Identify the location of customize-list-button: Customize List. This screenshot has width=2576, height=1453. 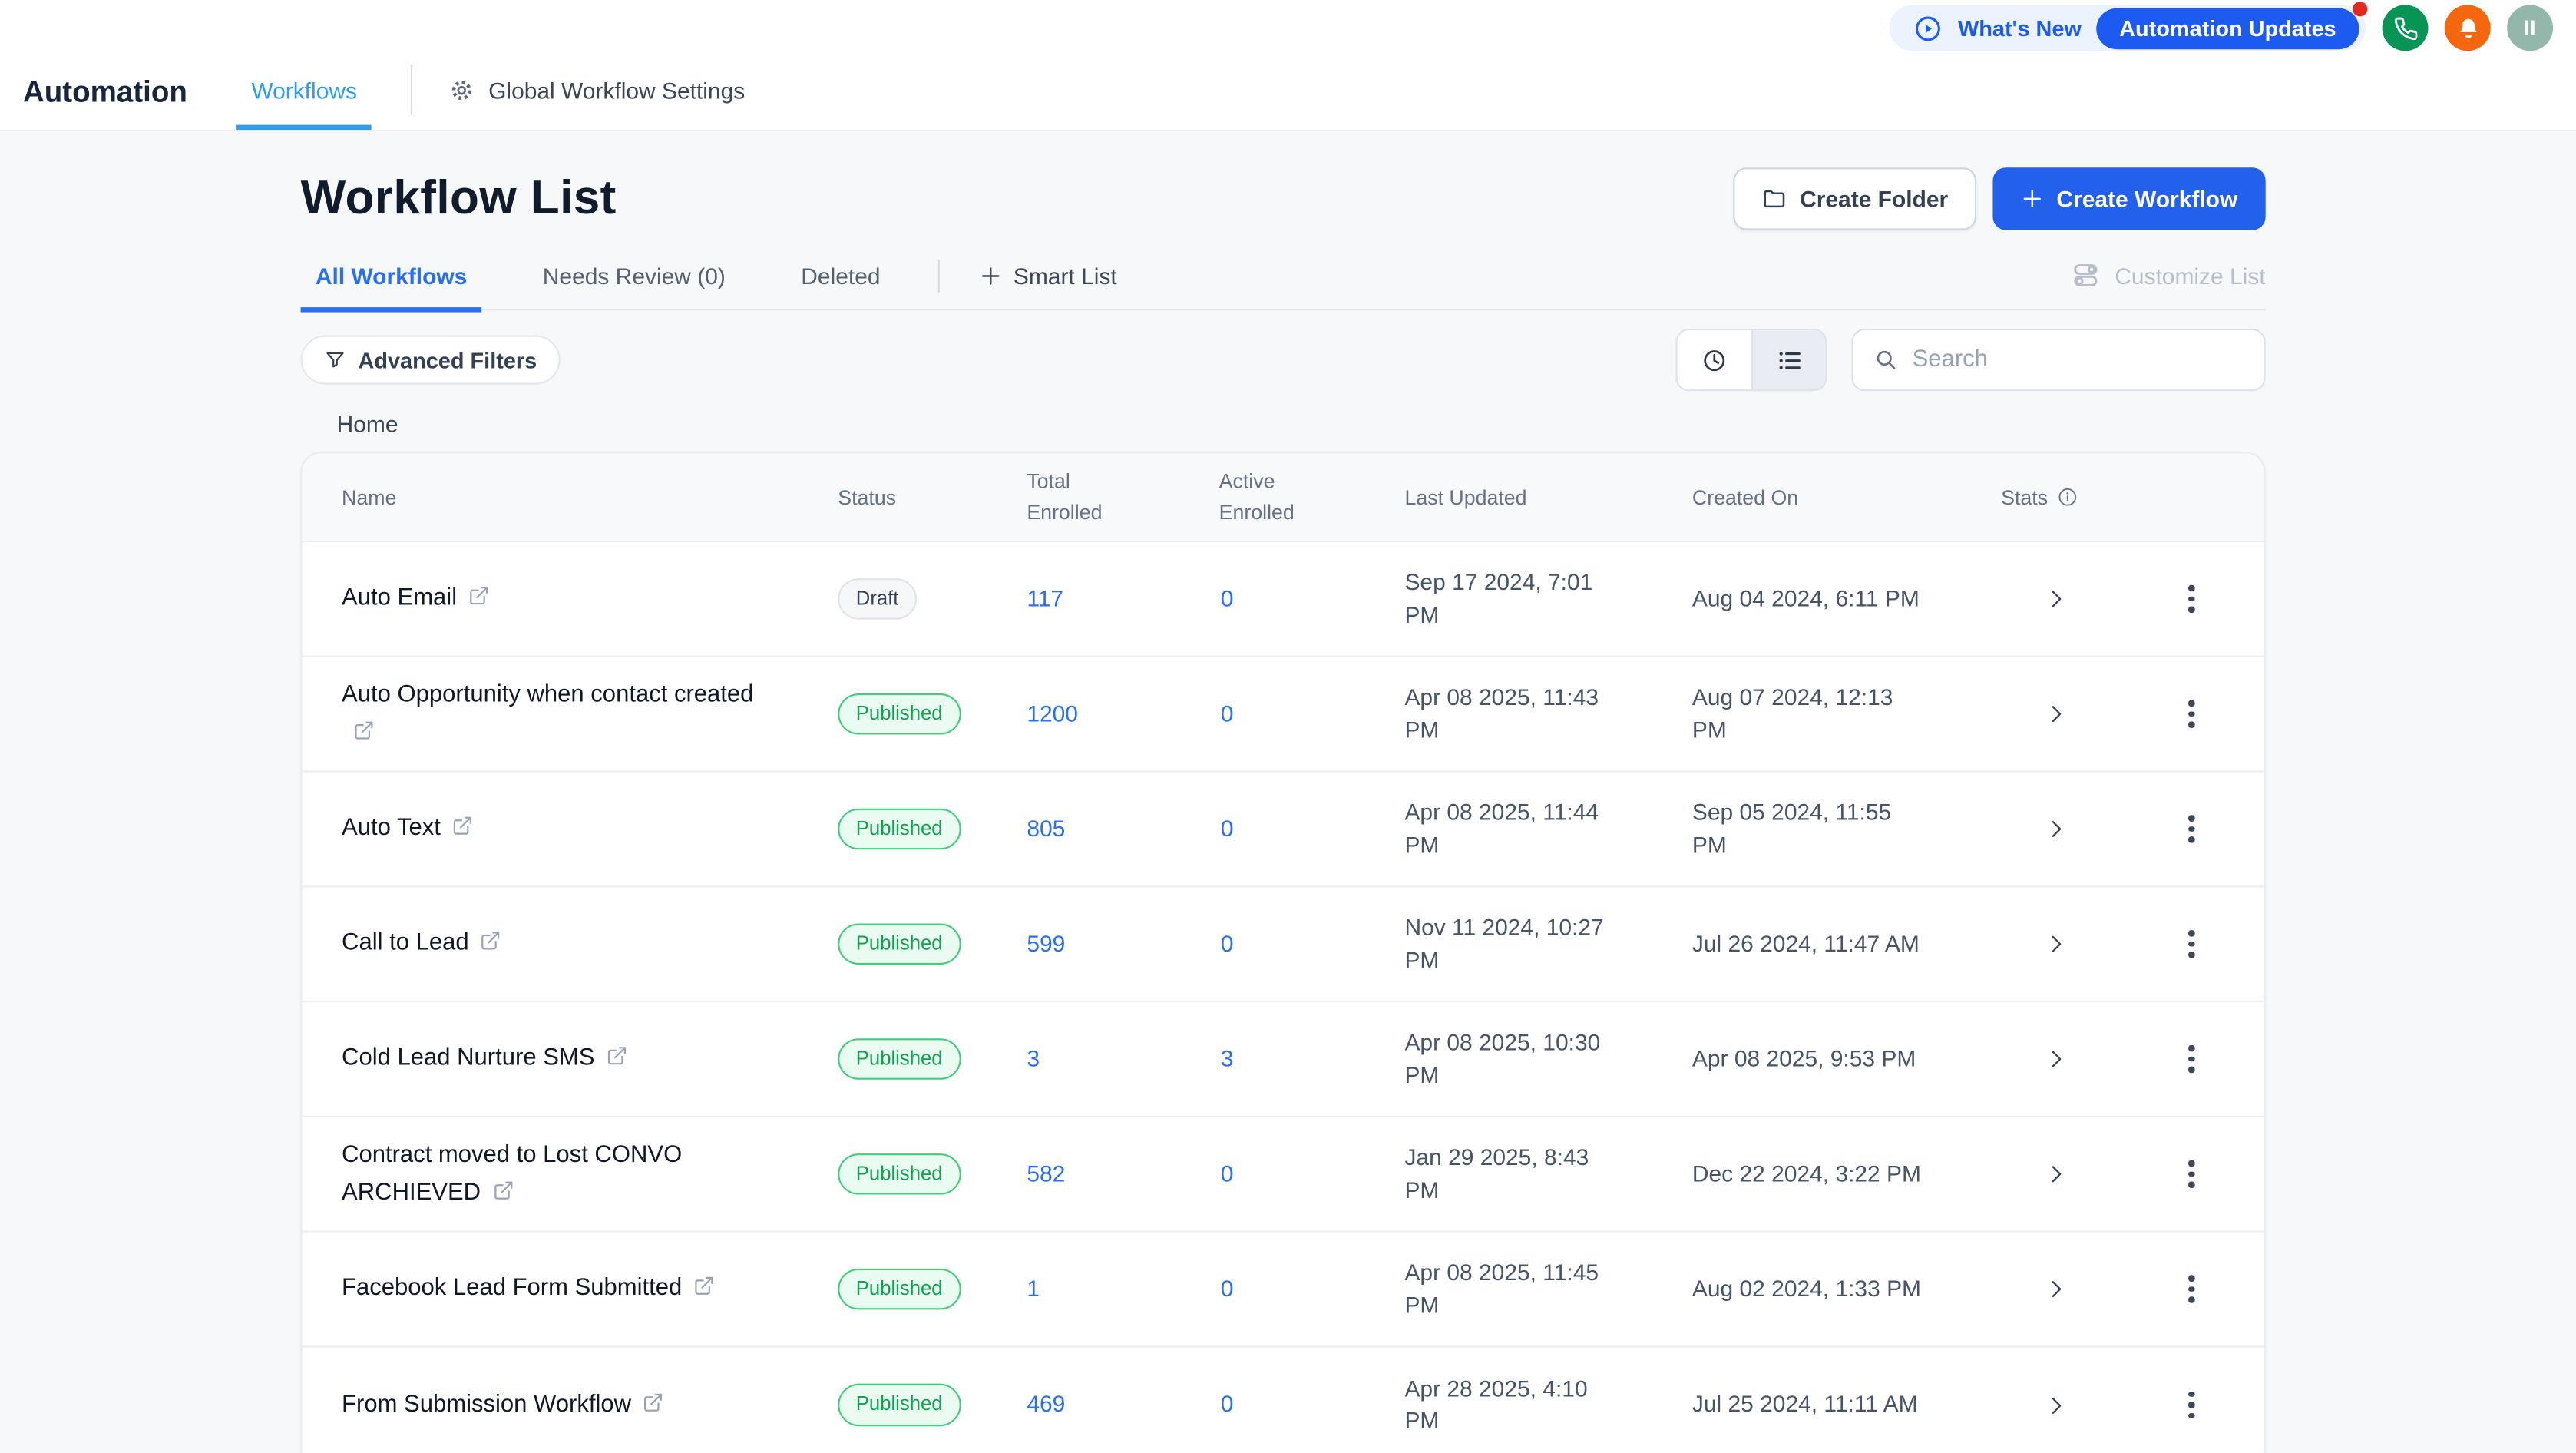
(2169, 285).